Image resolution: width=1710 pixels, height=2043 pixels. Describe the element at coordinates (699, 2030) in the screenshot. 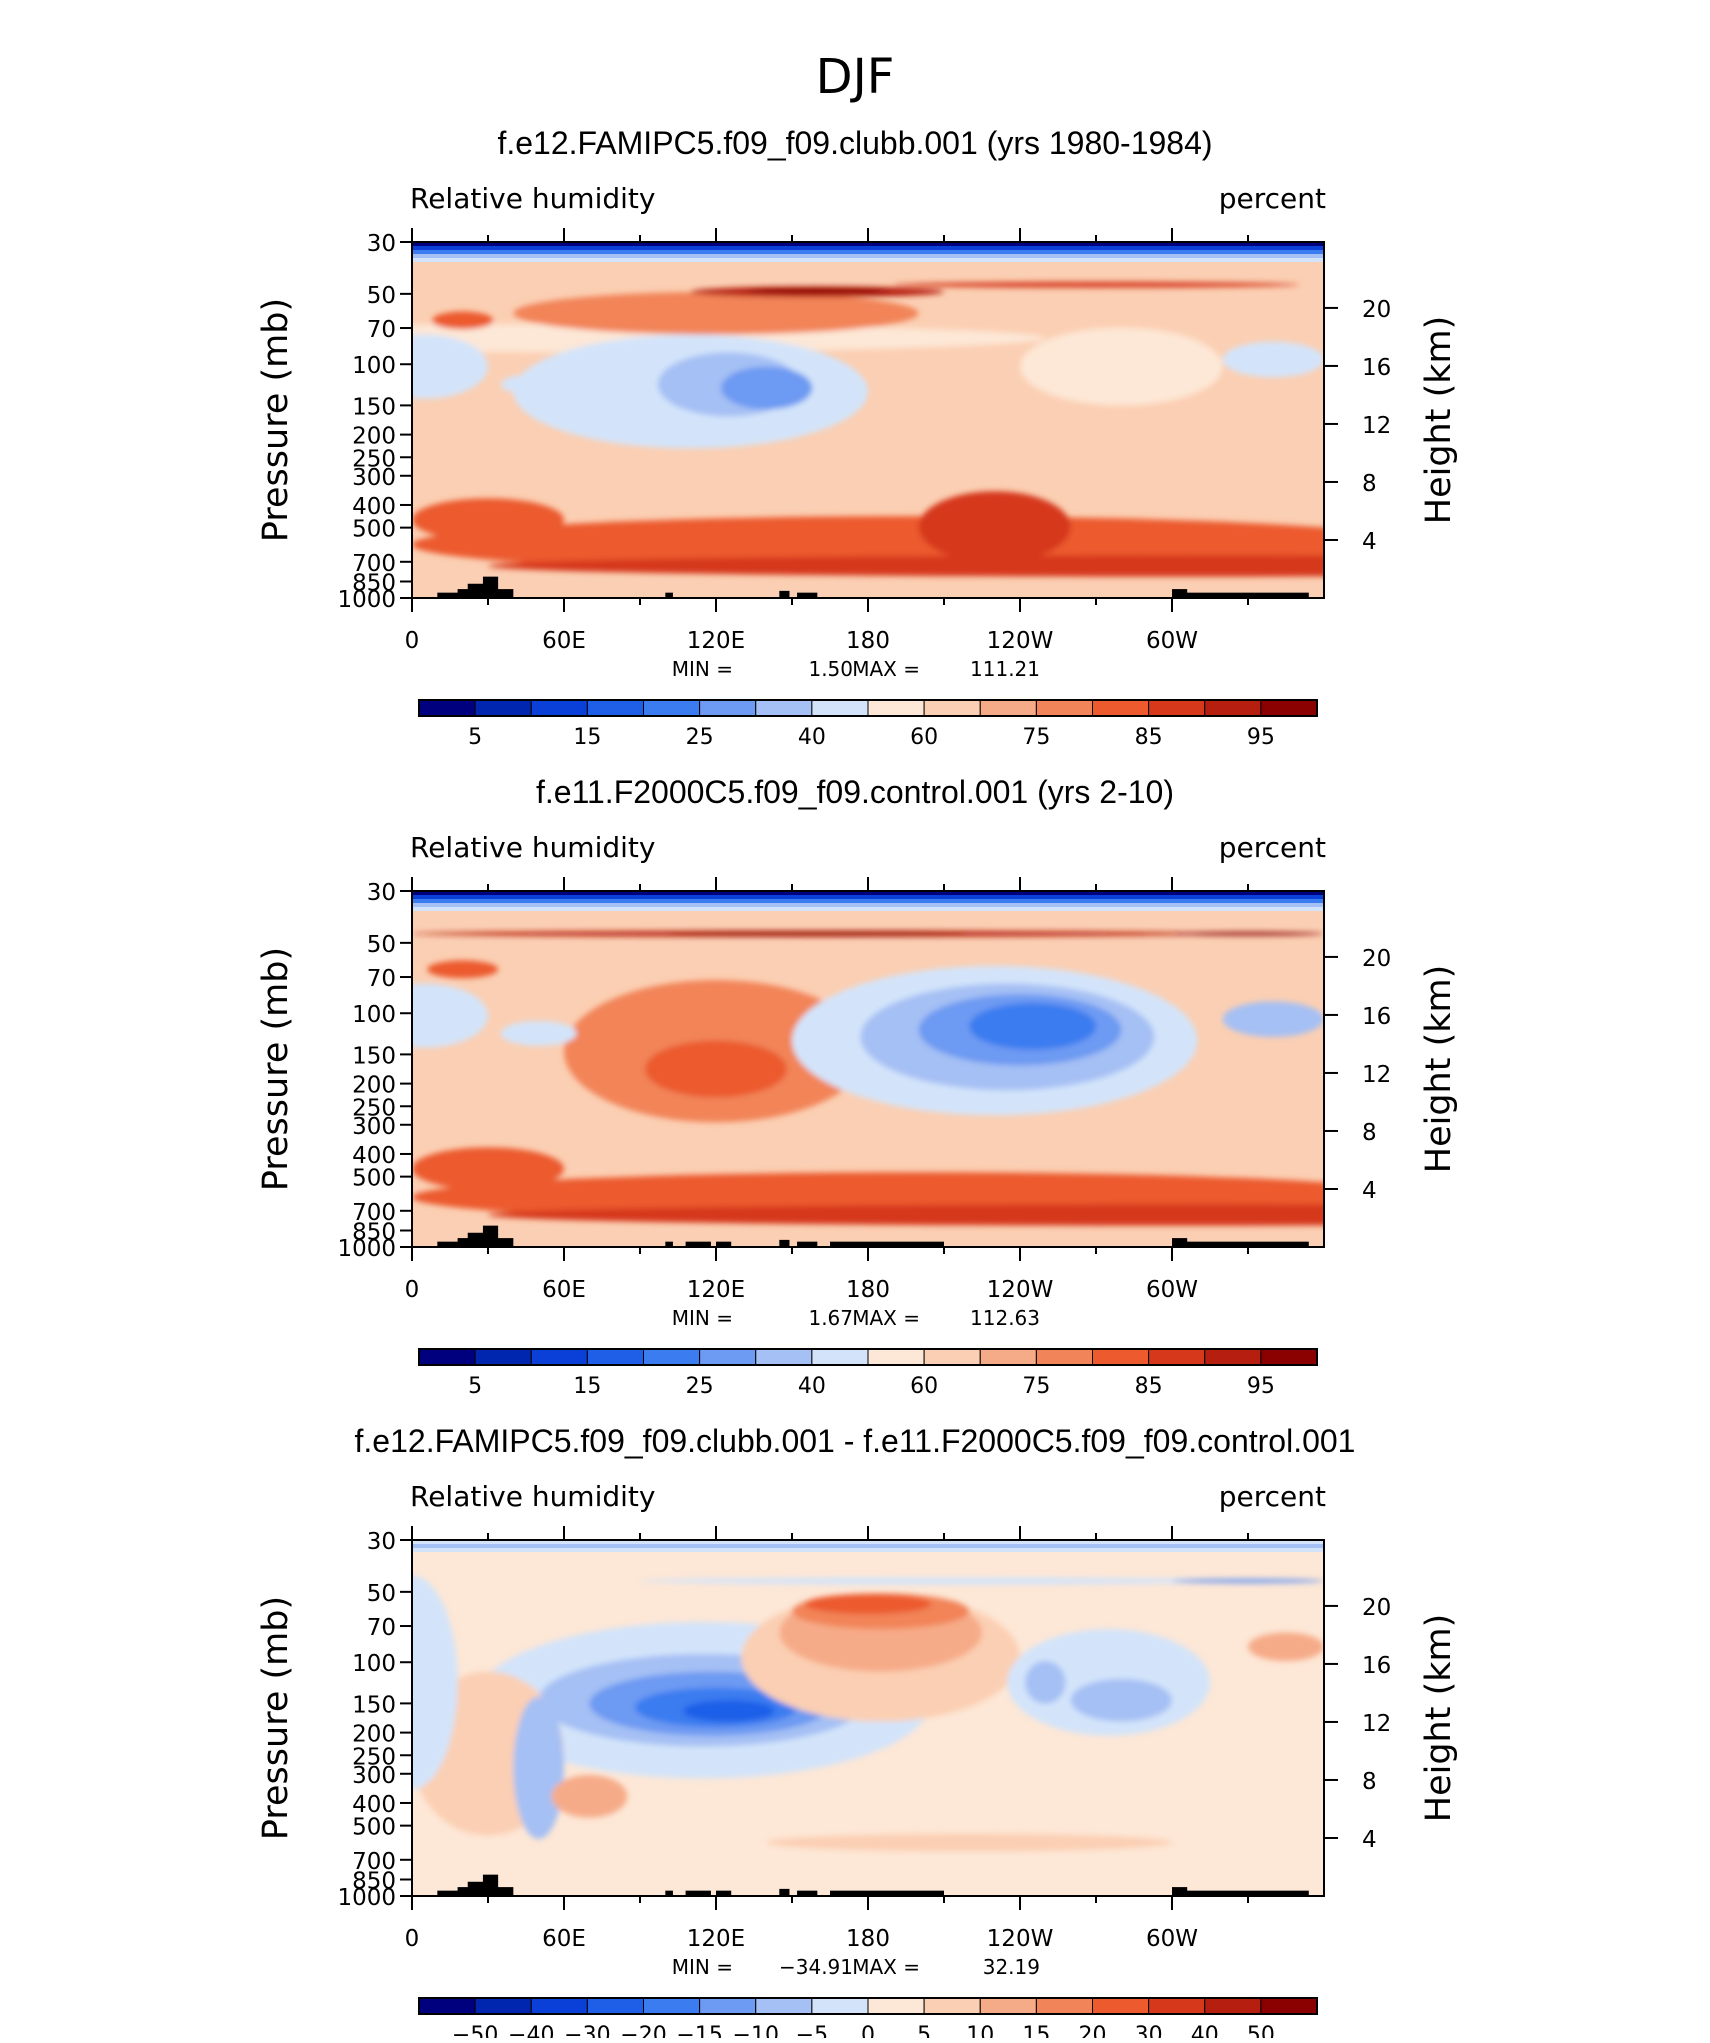

I see `colorbar-label: −15` at that location.